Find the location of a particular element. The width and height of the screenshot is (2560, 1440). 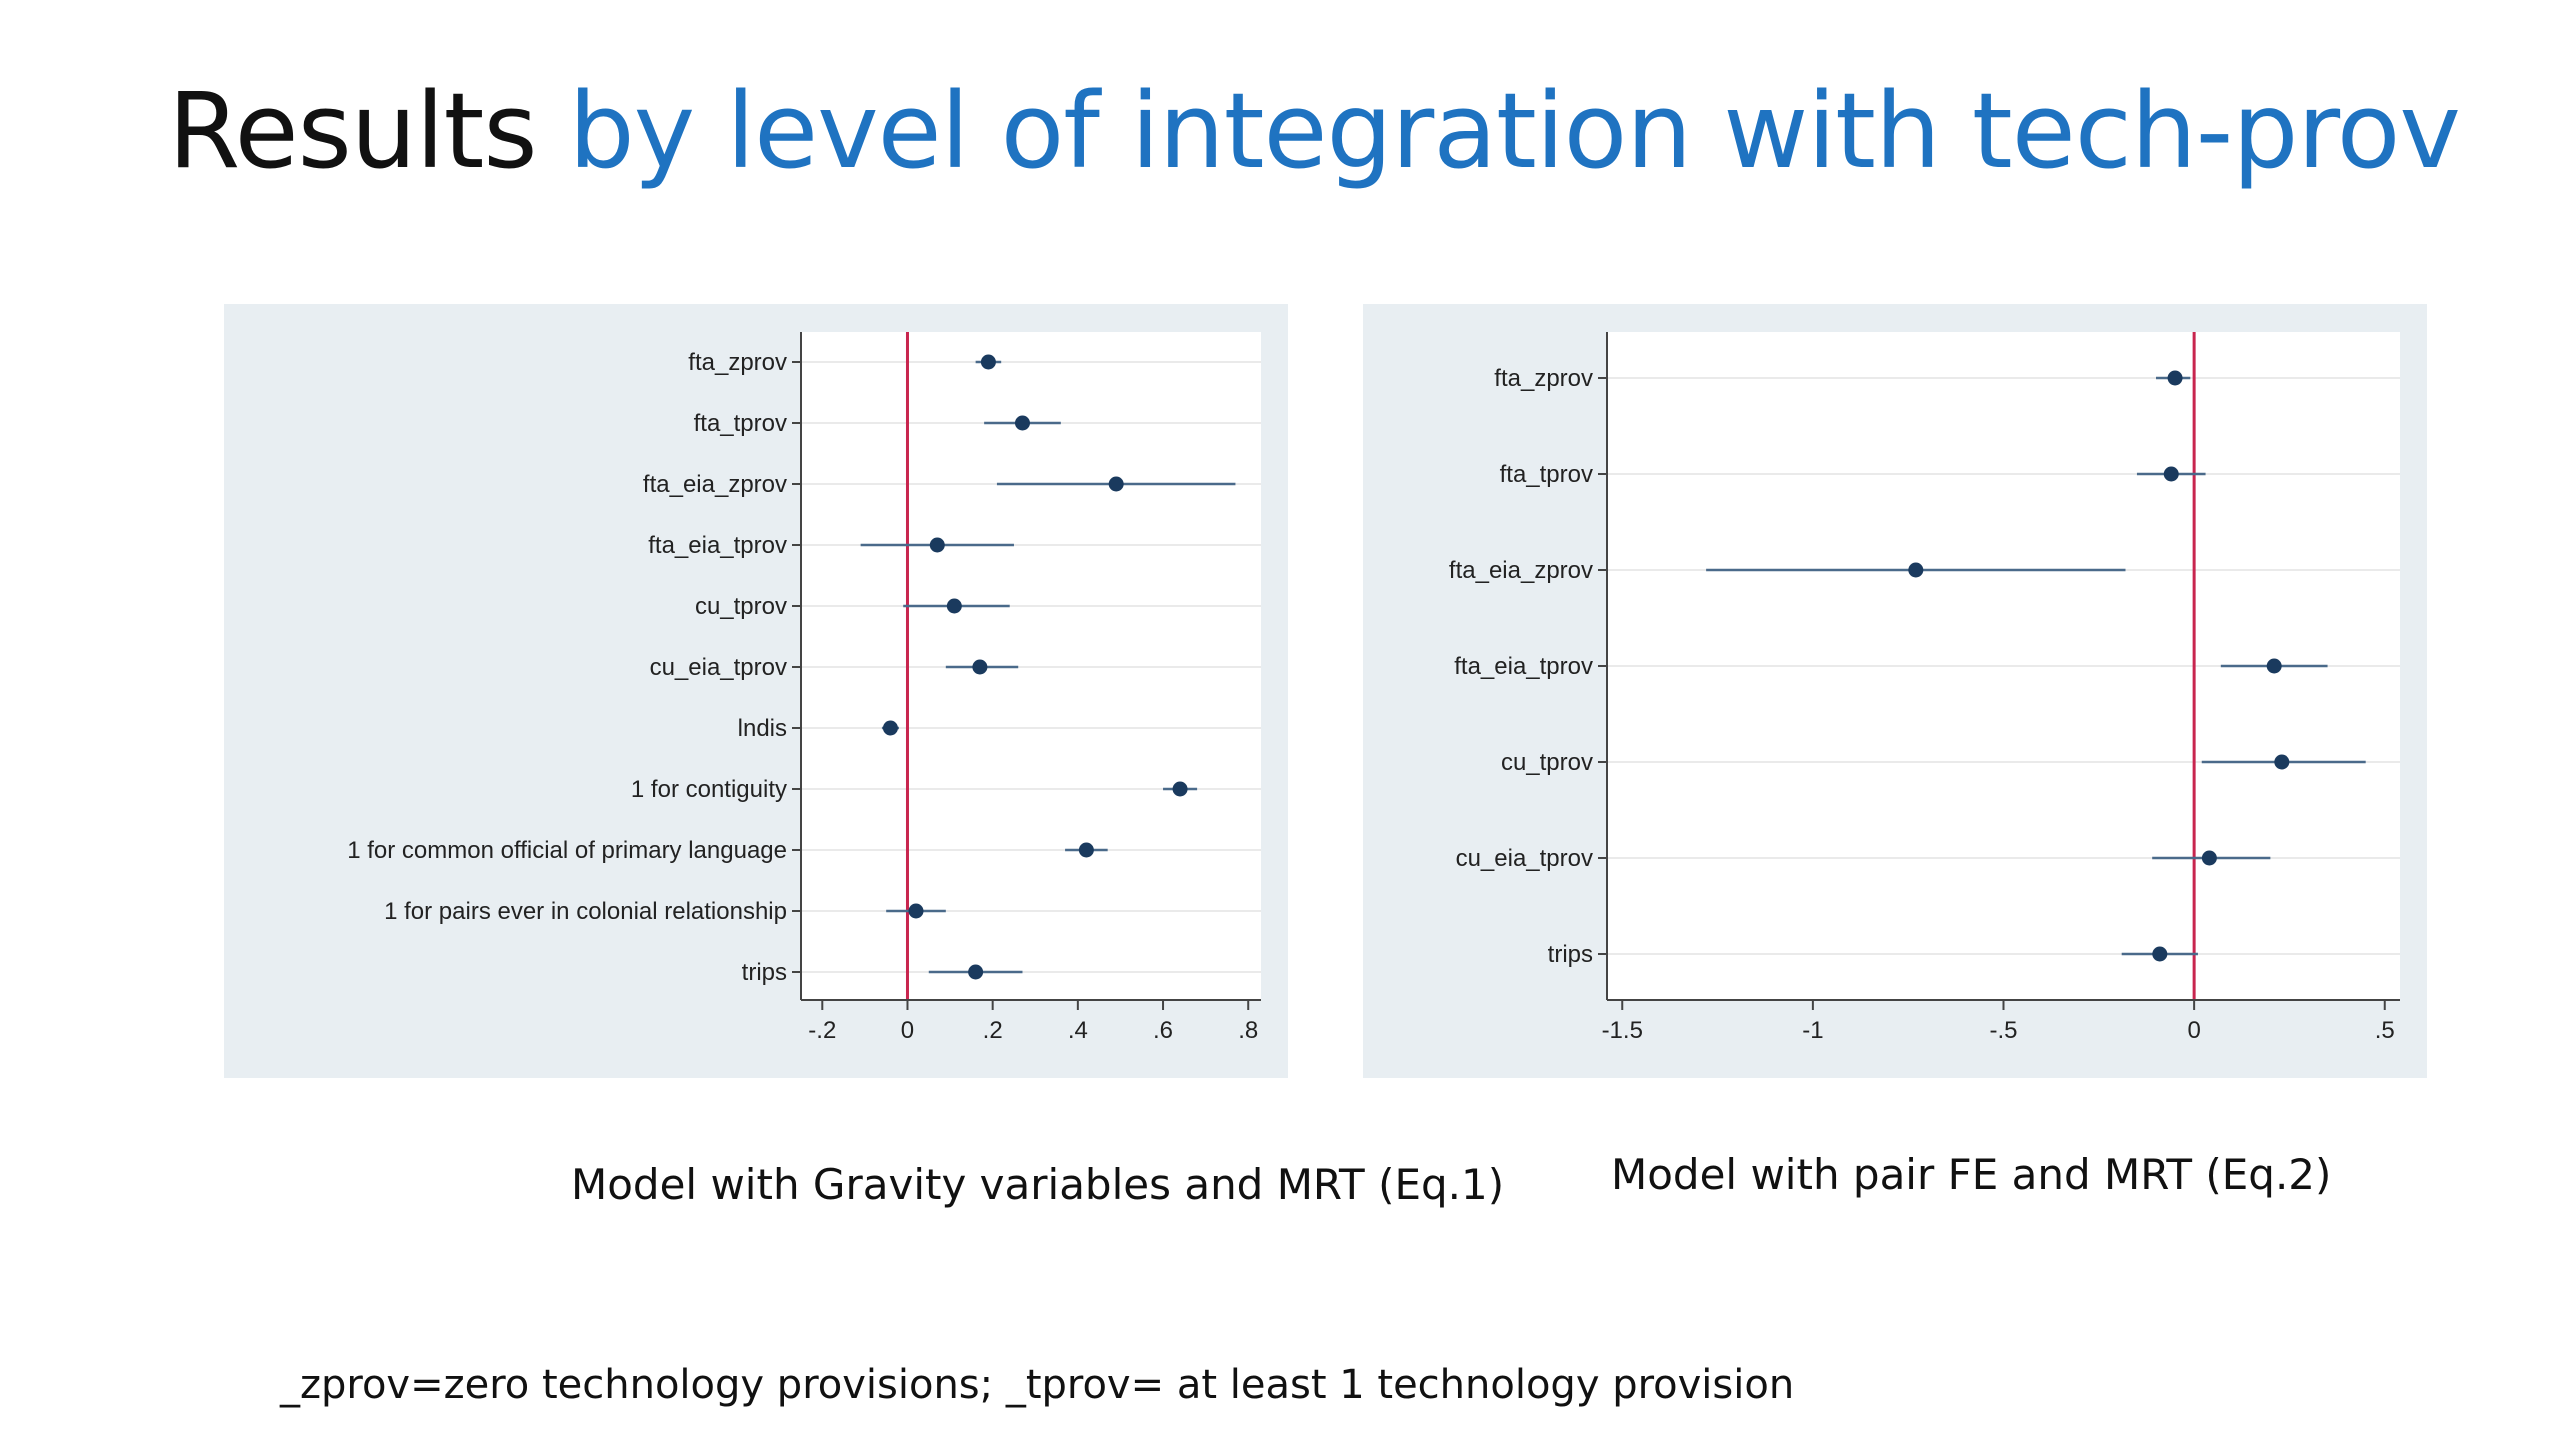

x-tick-label: .5 is located at coordinates (2385, 1030).